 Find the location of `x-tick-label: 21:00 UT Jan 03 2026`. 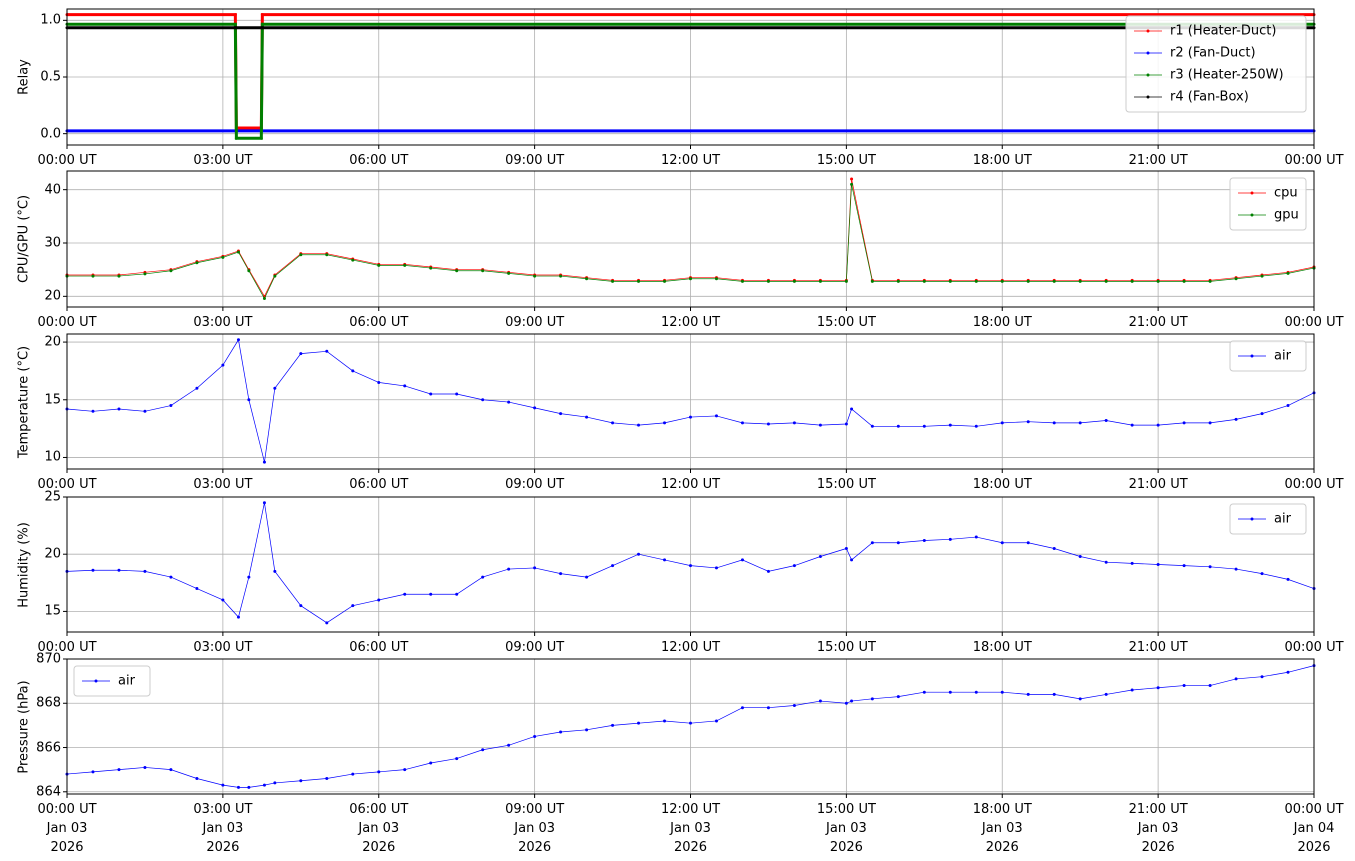

x-tick-label: 21:00 UT Jan 03 2026 is located at coordinates (1158, 828).